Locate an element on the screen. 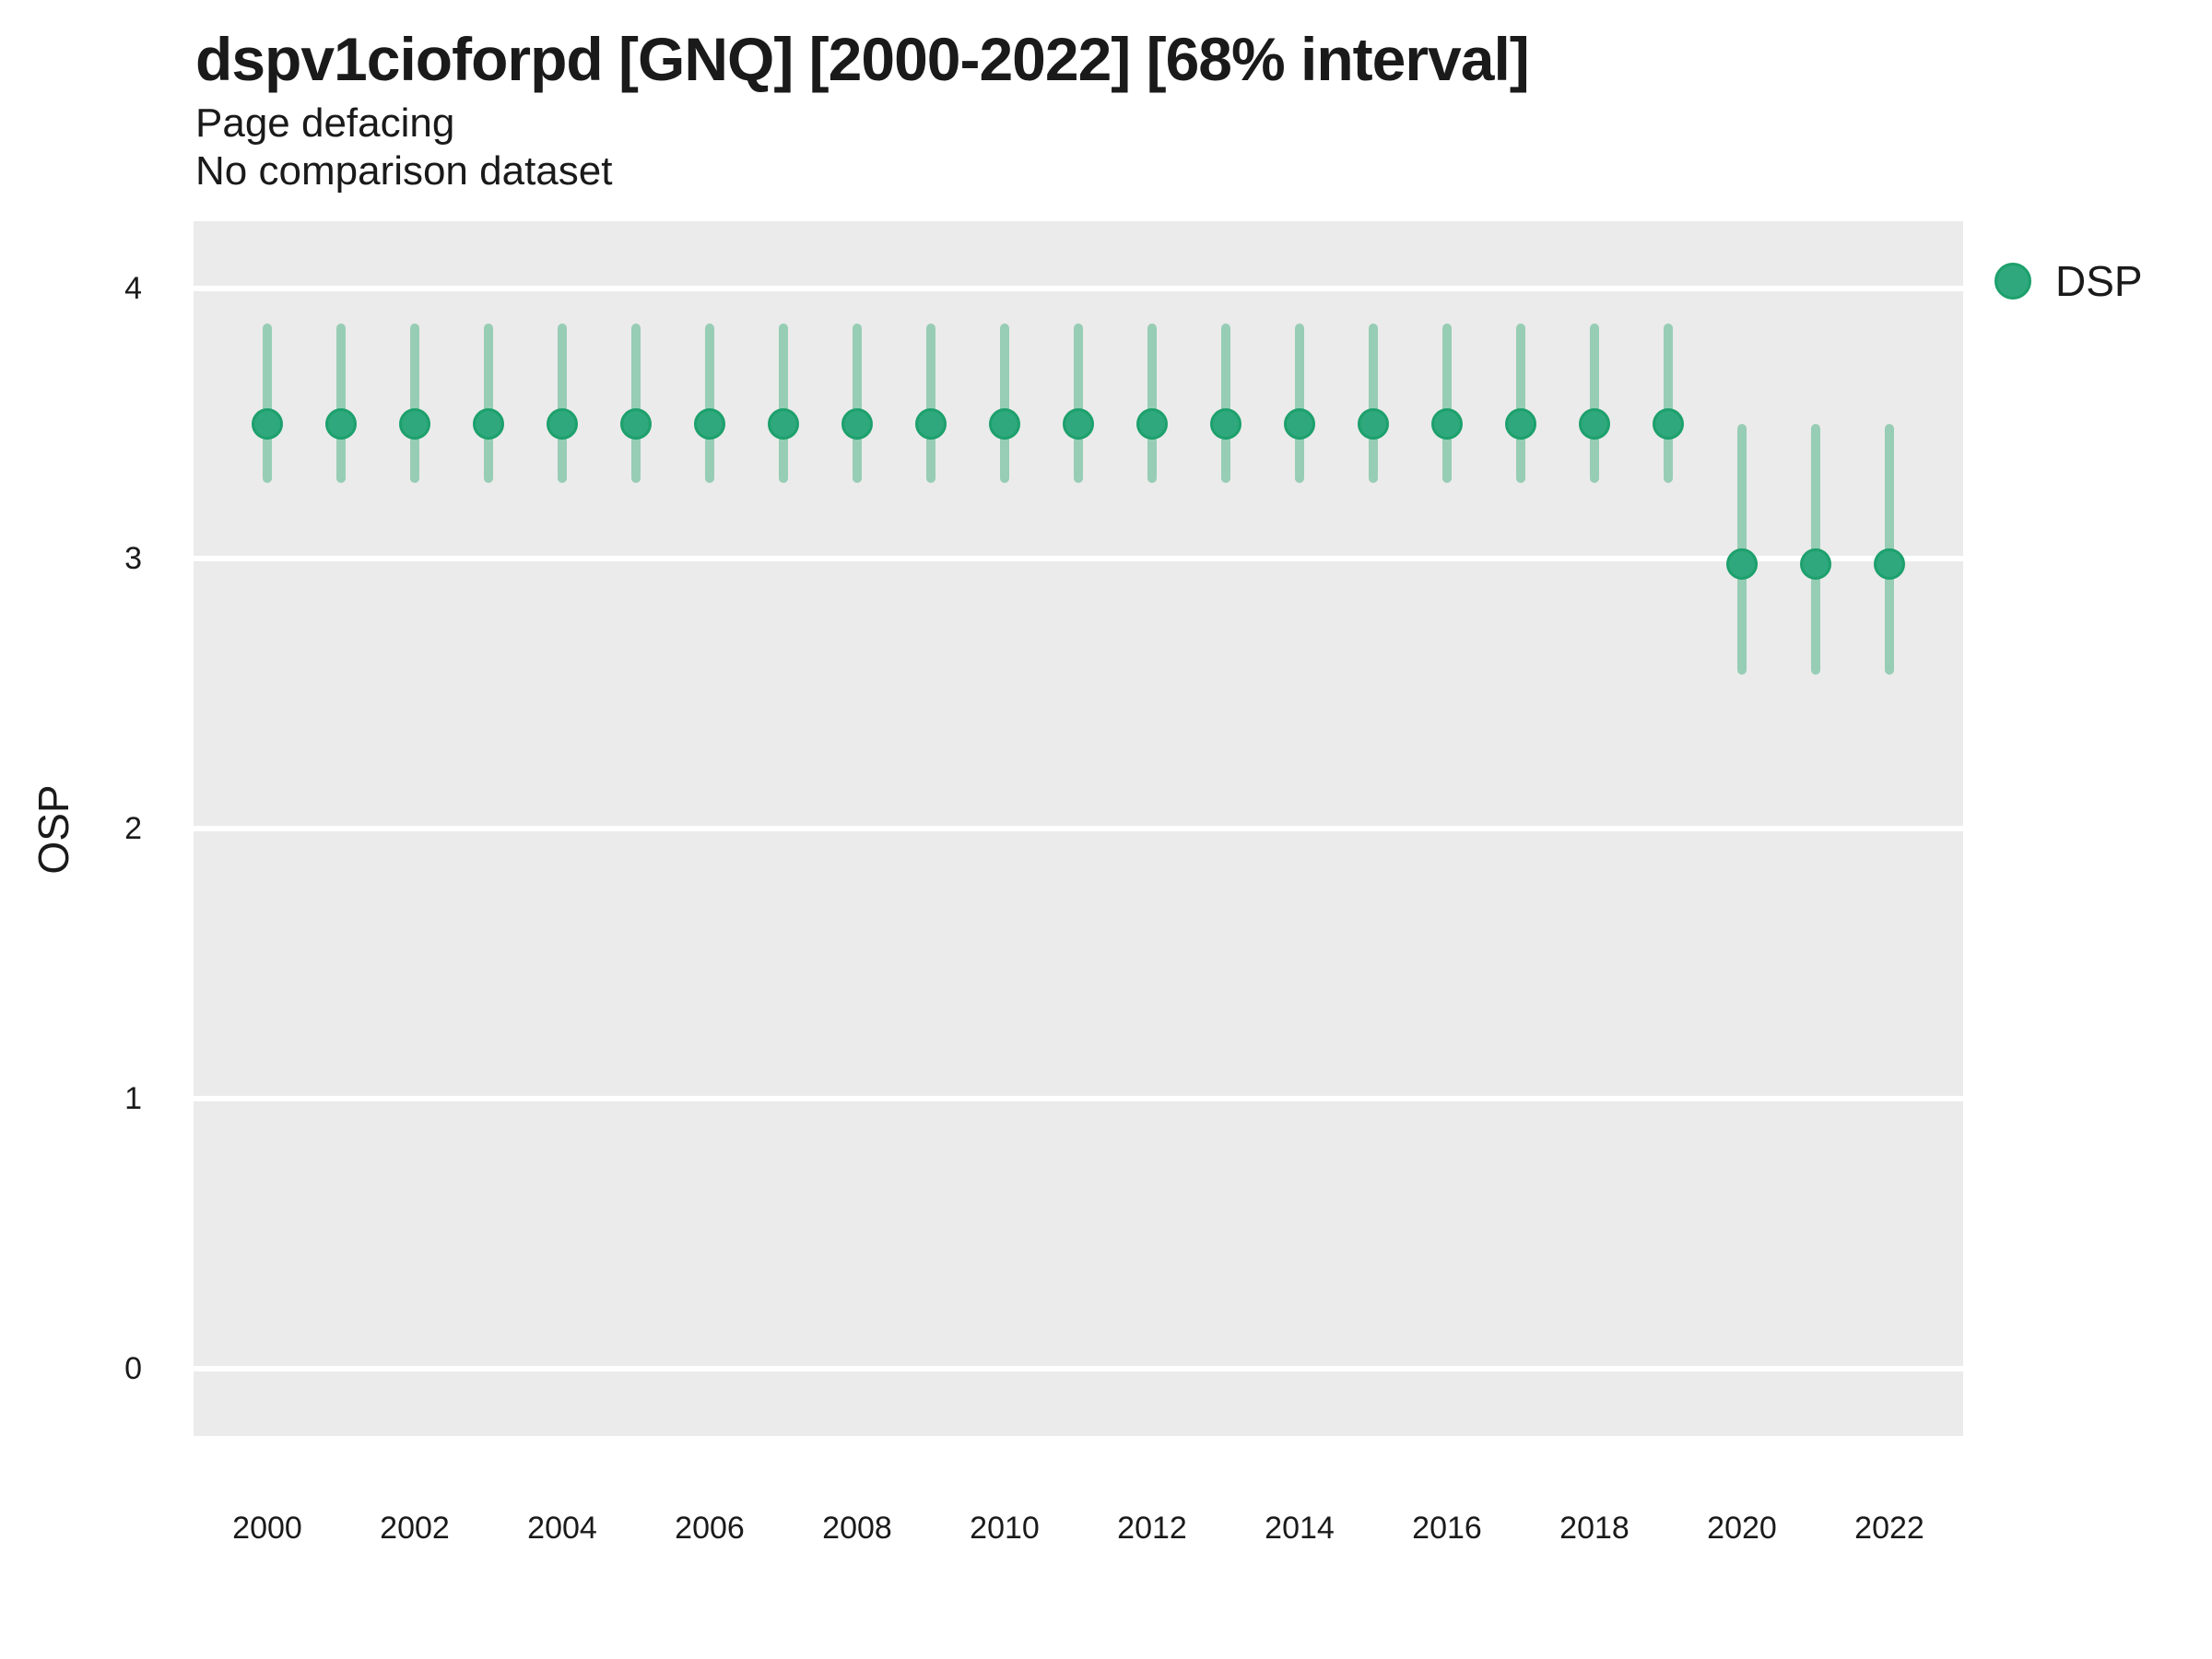  error-bar-2006 is located at coordinates (709, 404).